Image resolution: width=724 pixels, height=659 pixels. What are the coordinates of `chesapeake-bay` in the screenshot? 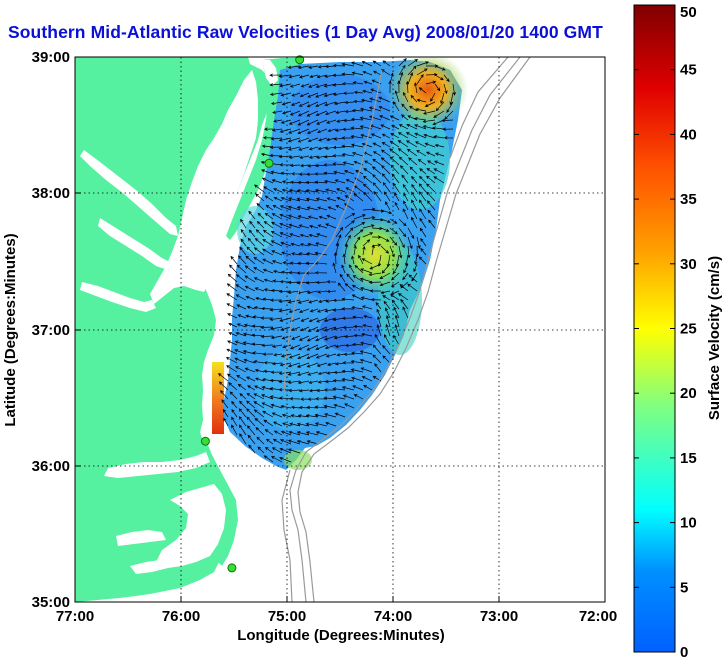 It's located at (204, 187).